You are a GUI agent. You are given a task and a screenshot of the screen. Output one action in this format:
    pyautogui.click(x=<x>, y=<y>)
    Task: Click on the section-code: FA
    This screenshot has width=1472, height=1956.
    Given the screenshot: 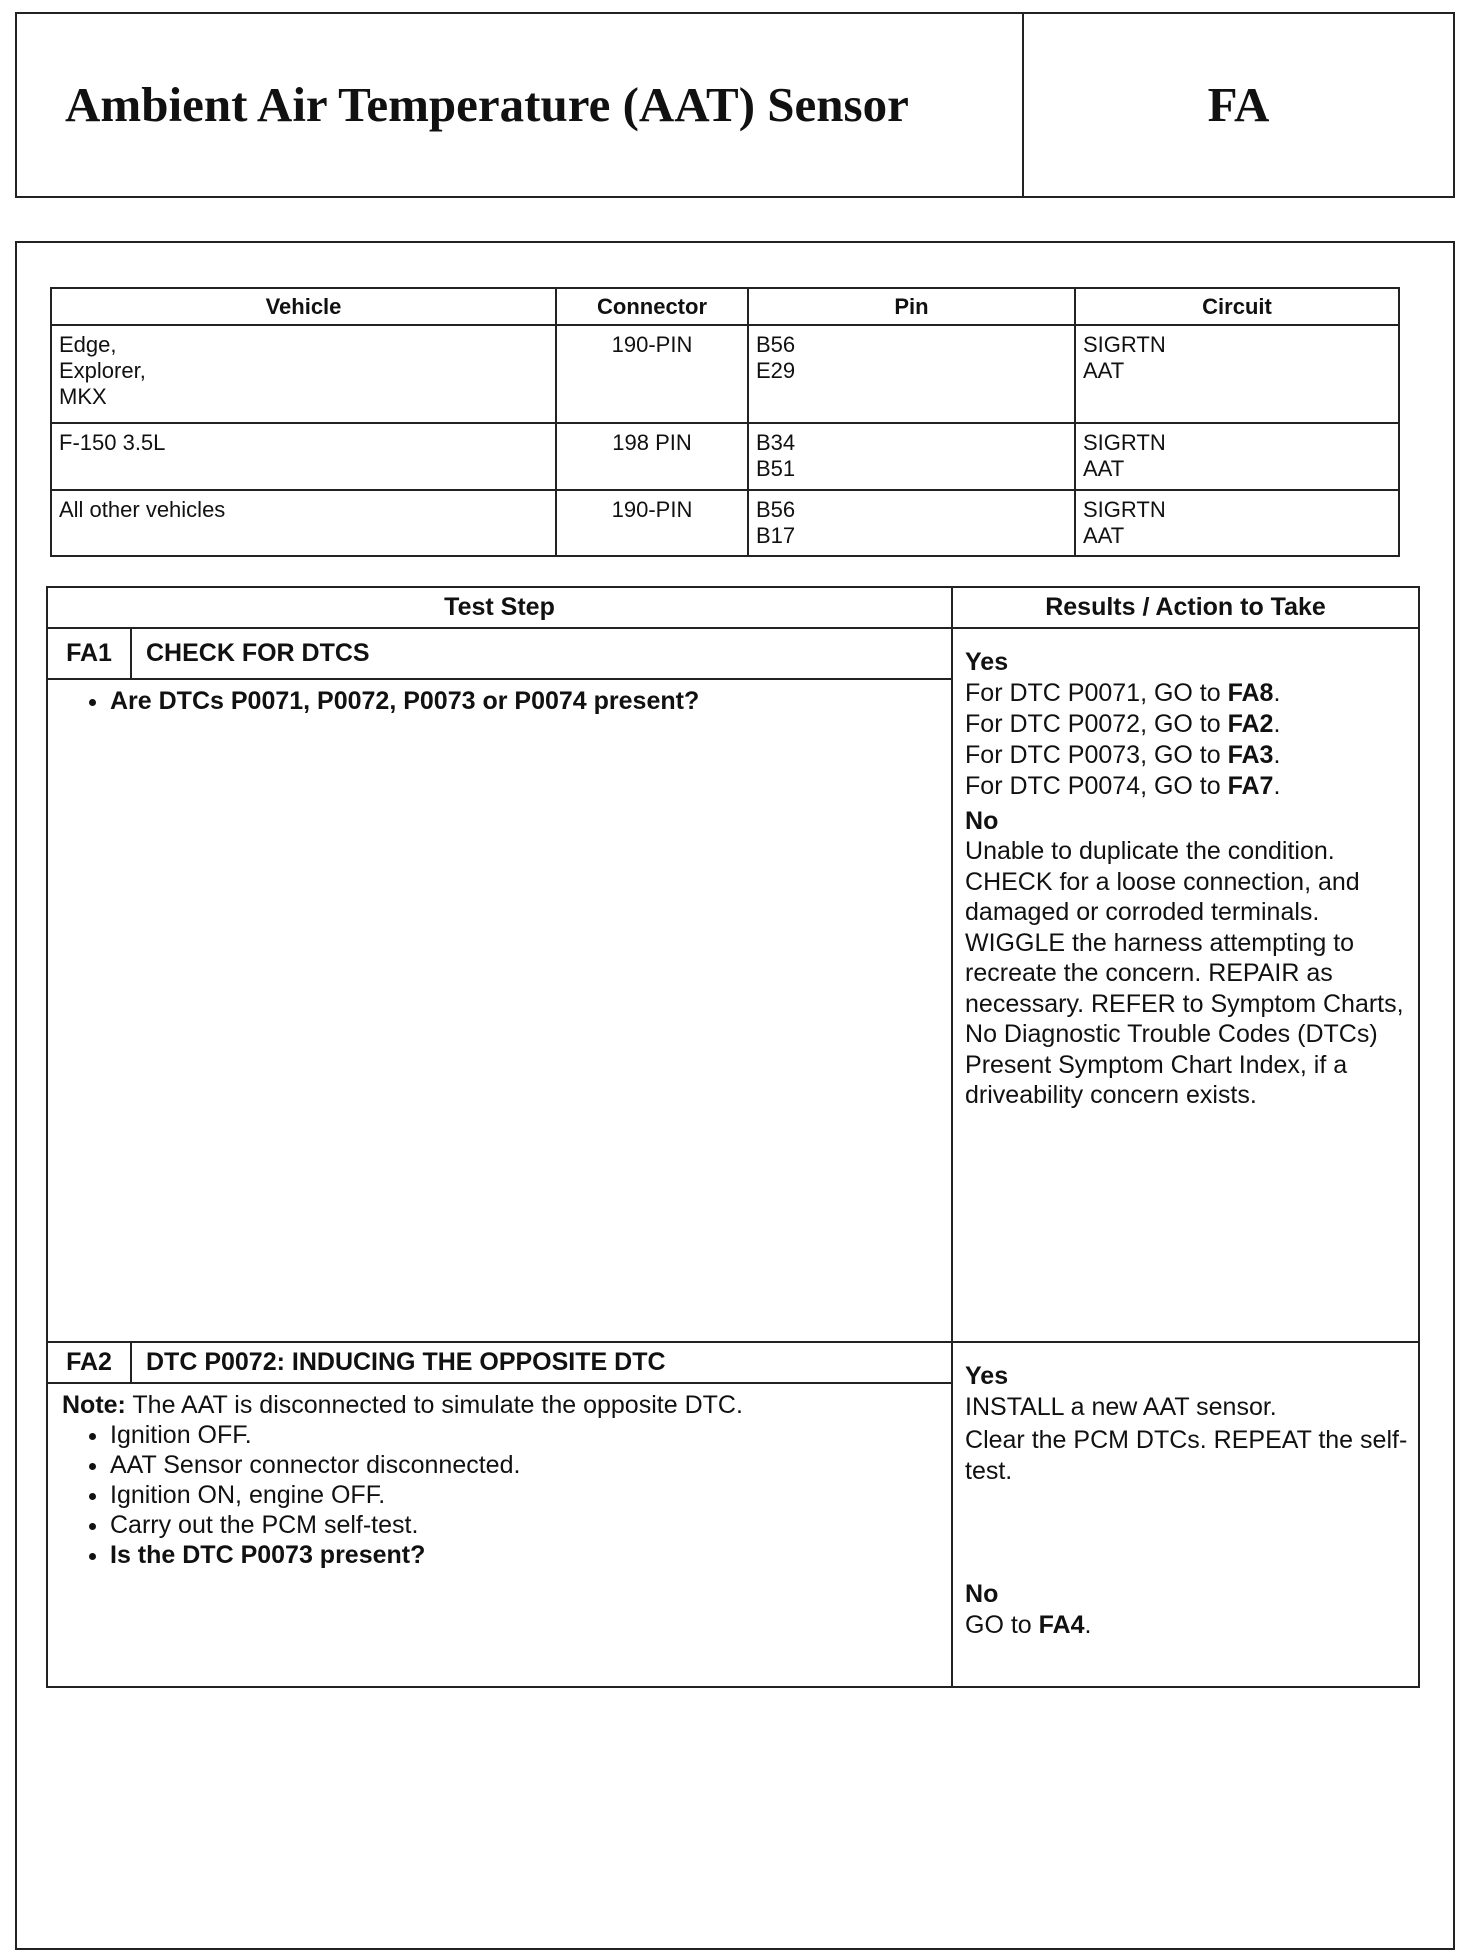 What is the action you would take?
    pyautogui.click(x=1238, y=104)
    